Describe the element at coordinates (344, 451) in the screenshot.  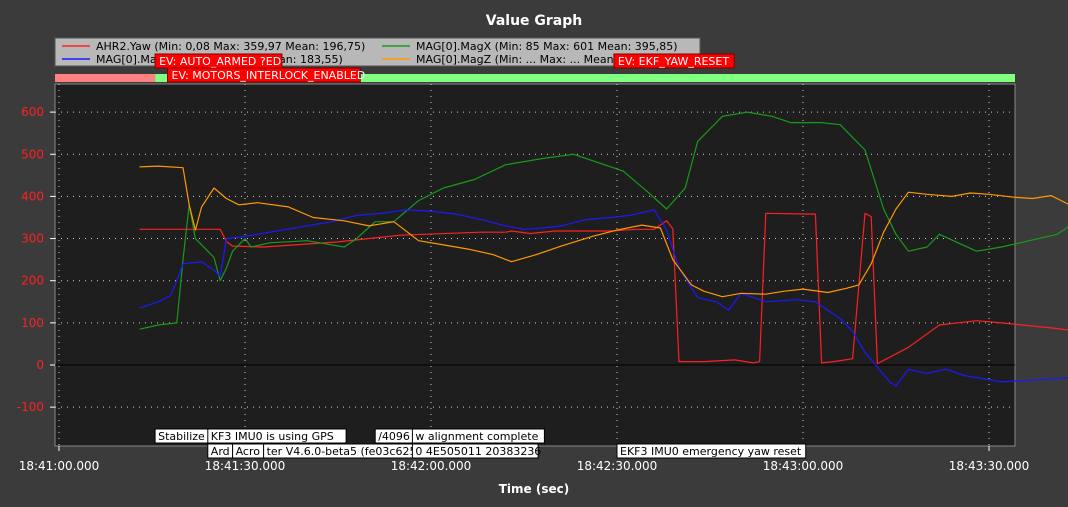
I see `message-label: ter V4.6.0-beta5 (fe03c625)` at that location.